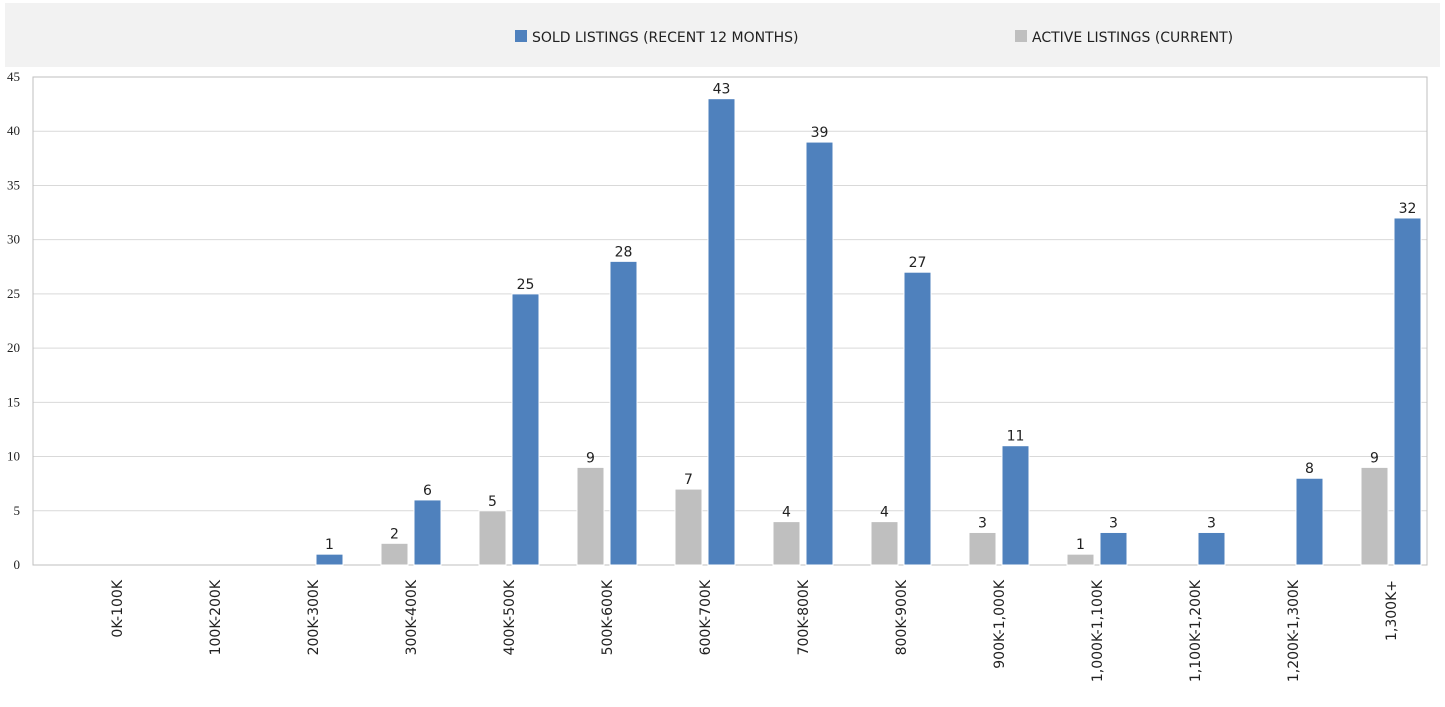 The height and width of the screenshot is (707, 1445). Describe the element at coordinates (1196, 630) in the screenshot. I see `x-tick-label: 1,100K-1,200K` at that location.